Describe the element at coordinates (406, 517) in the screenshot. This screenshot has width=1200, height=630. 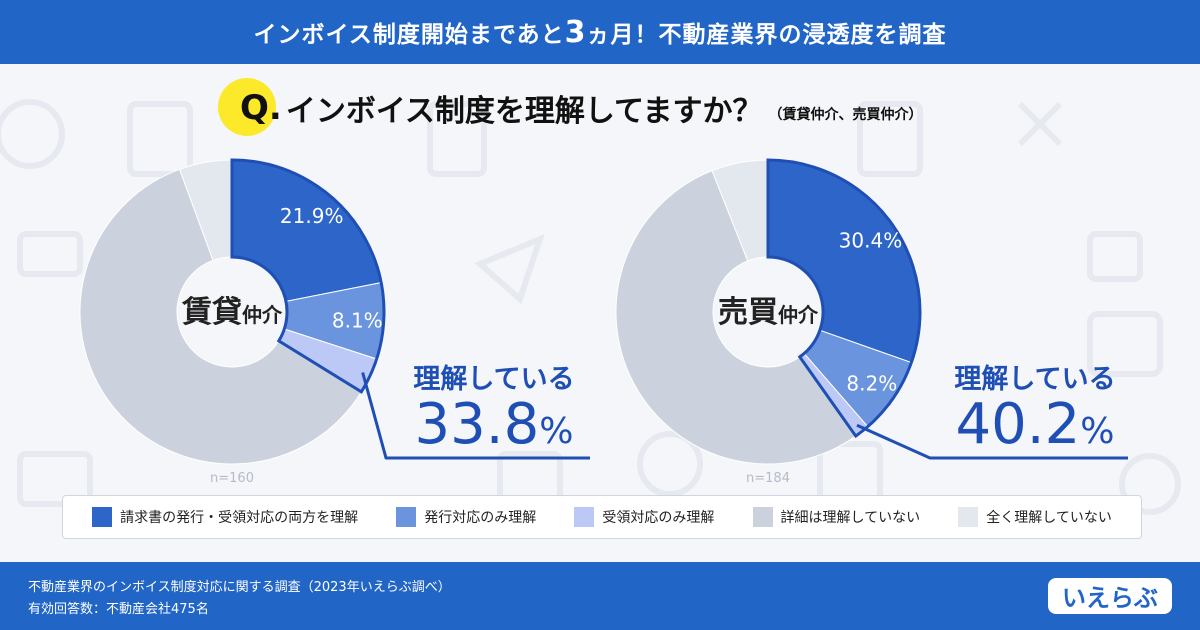
I see `legend-swatch-issue` at that location.